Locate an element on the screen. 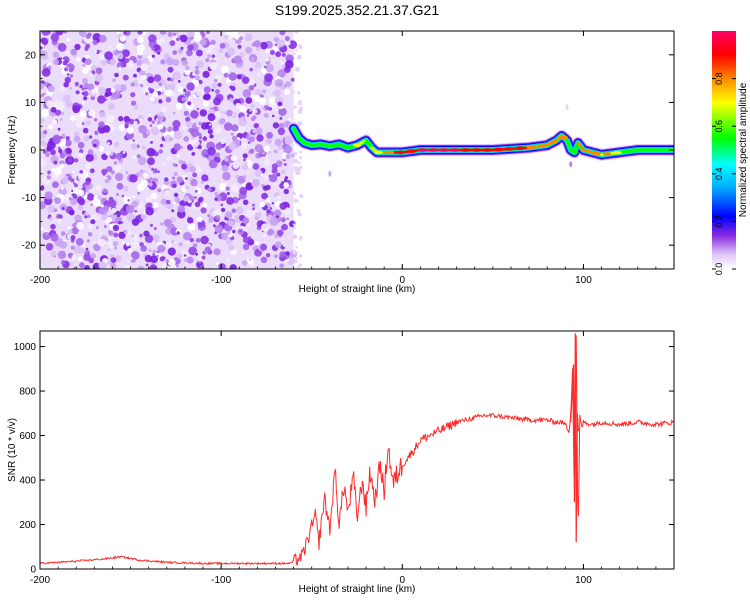 This screenshot has height=600, width=750. snr-xtick-label: -200 is located at coordinates (40, 580).